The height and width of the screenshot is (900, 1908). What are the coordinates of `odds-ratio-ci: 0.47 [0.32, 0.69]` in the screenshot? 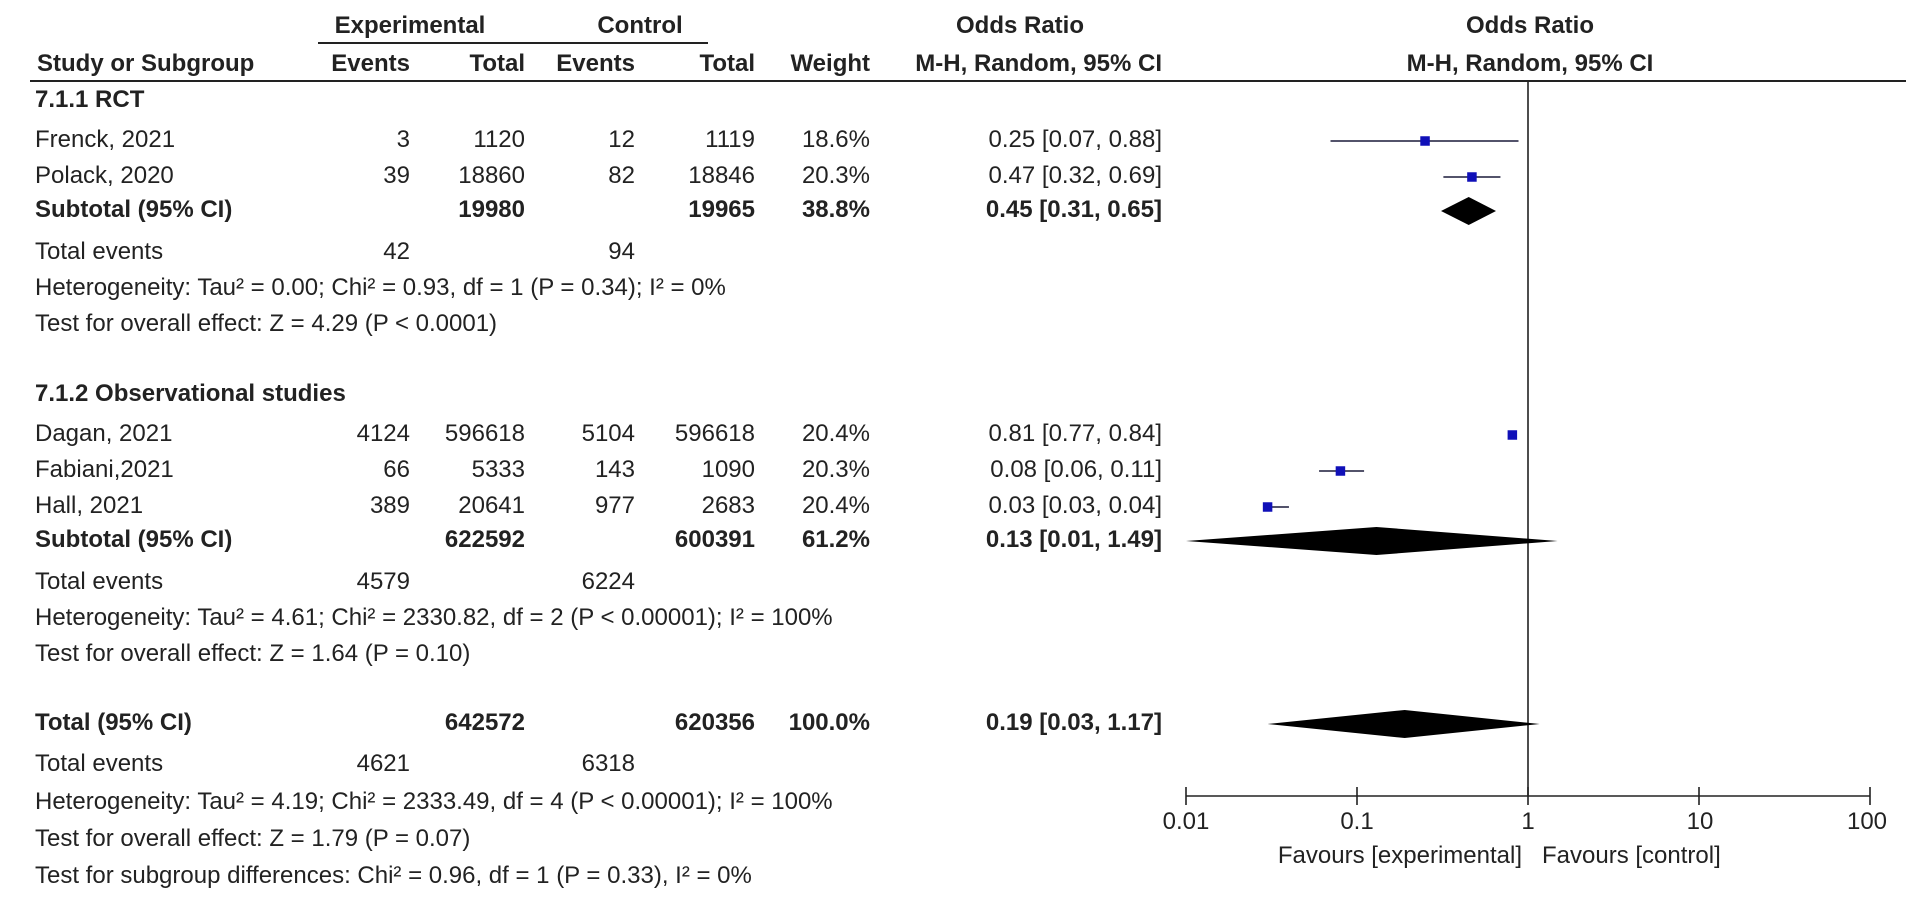 It's located at (1075, 175).